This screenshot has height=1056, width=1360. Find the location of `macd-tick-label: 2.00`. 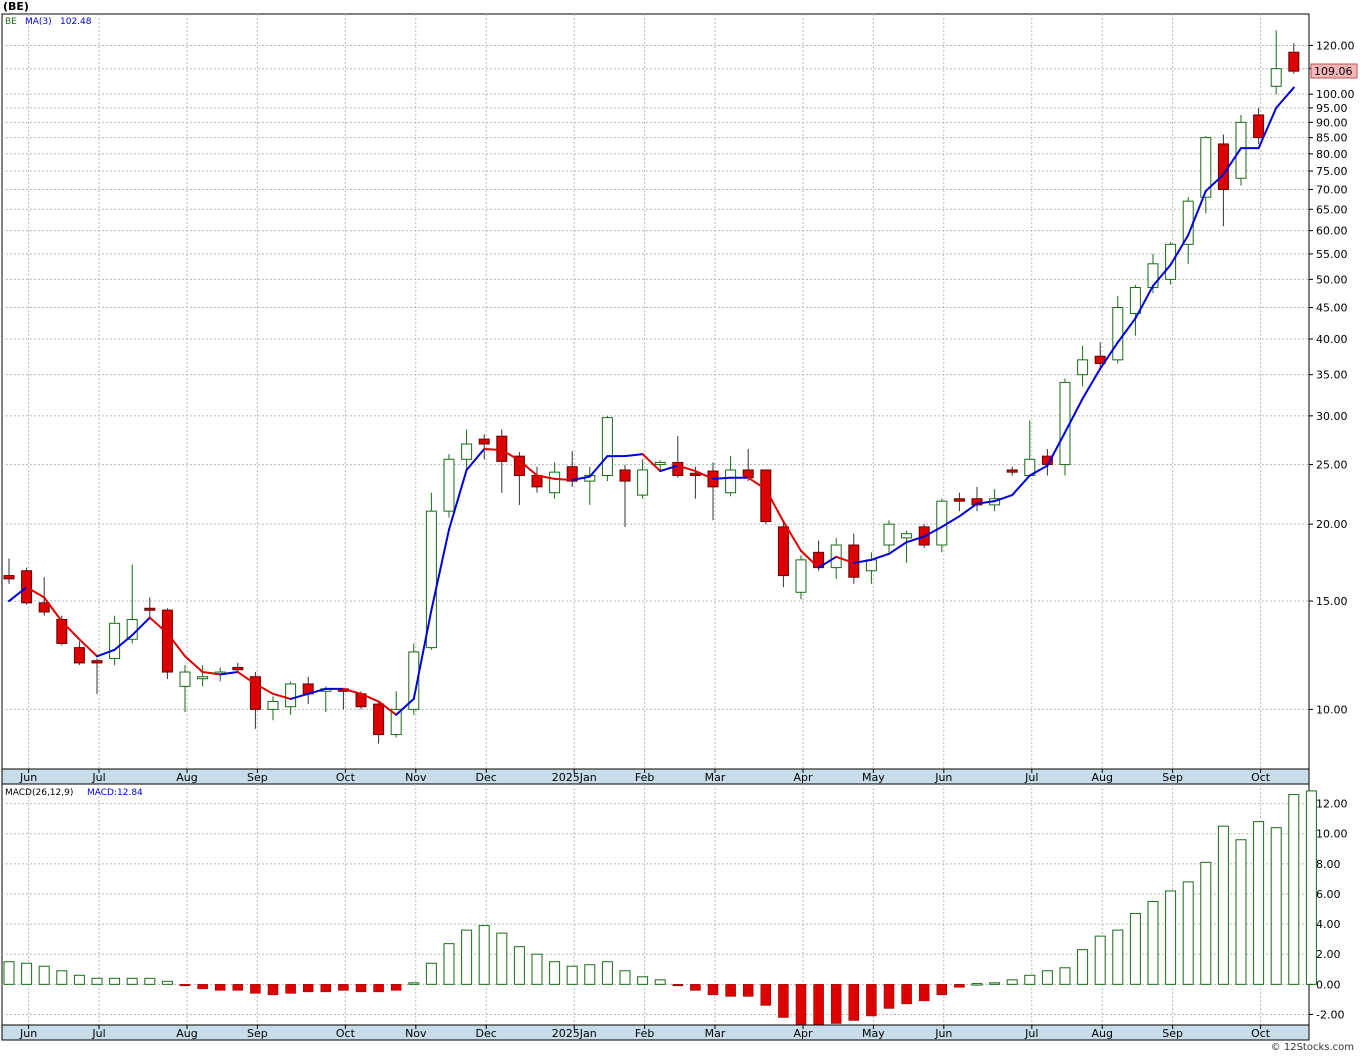

macd-tick-label: 2.00 is located at coordinates (1328, 954).